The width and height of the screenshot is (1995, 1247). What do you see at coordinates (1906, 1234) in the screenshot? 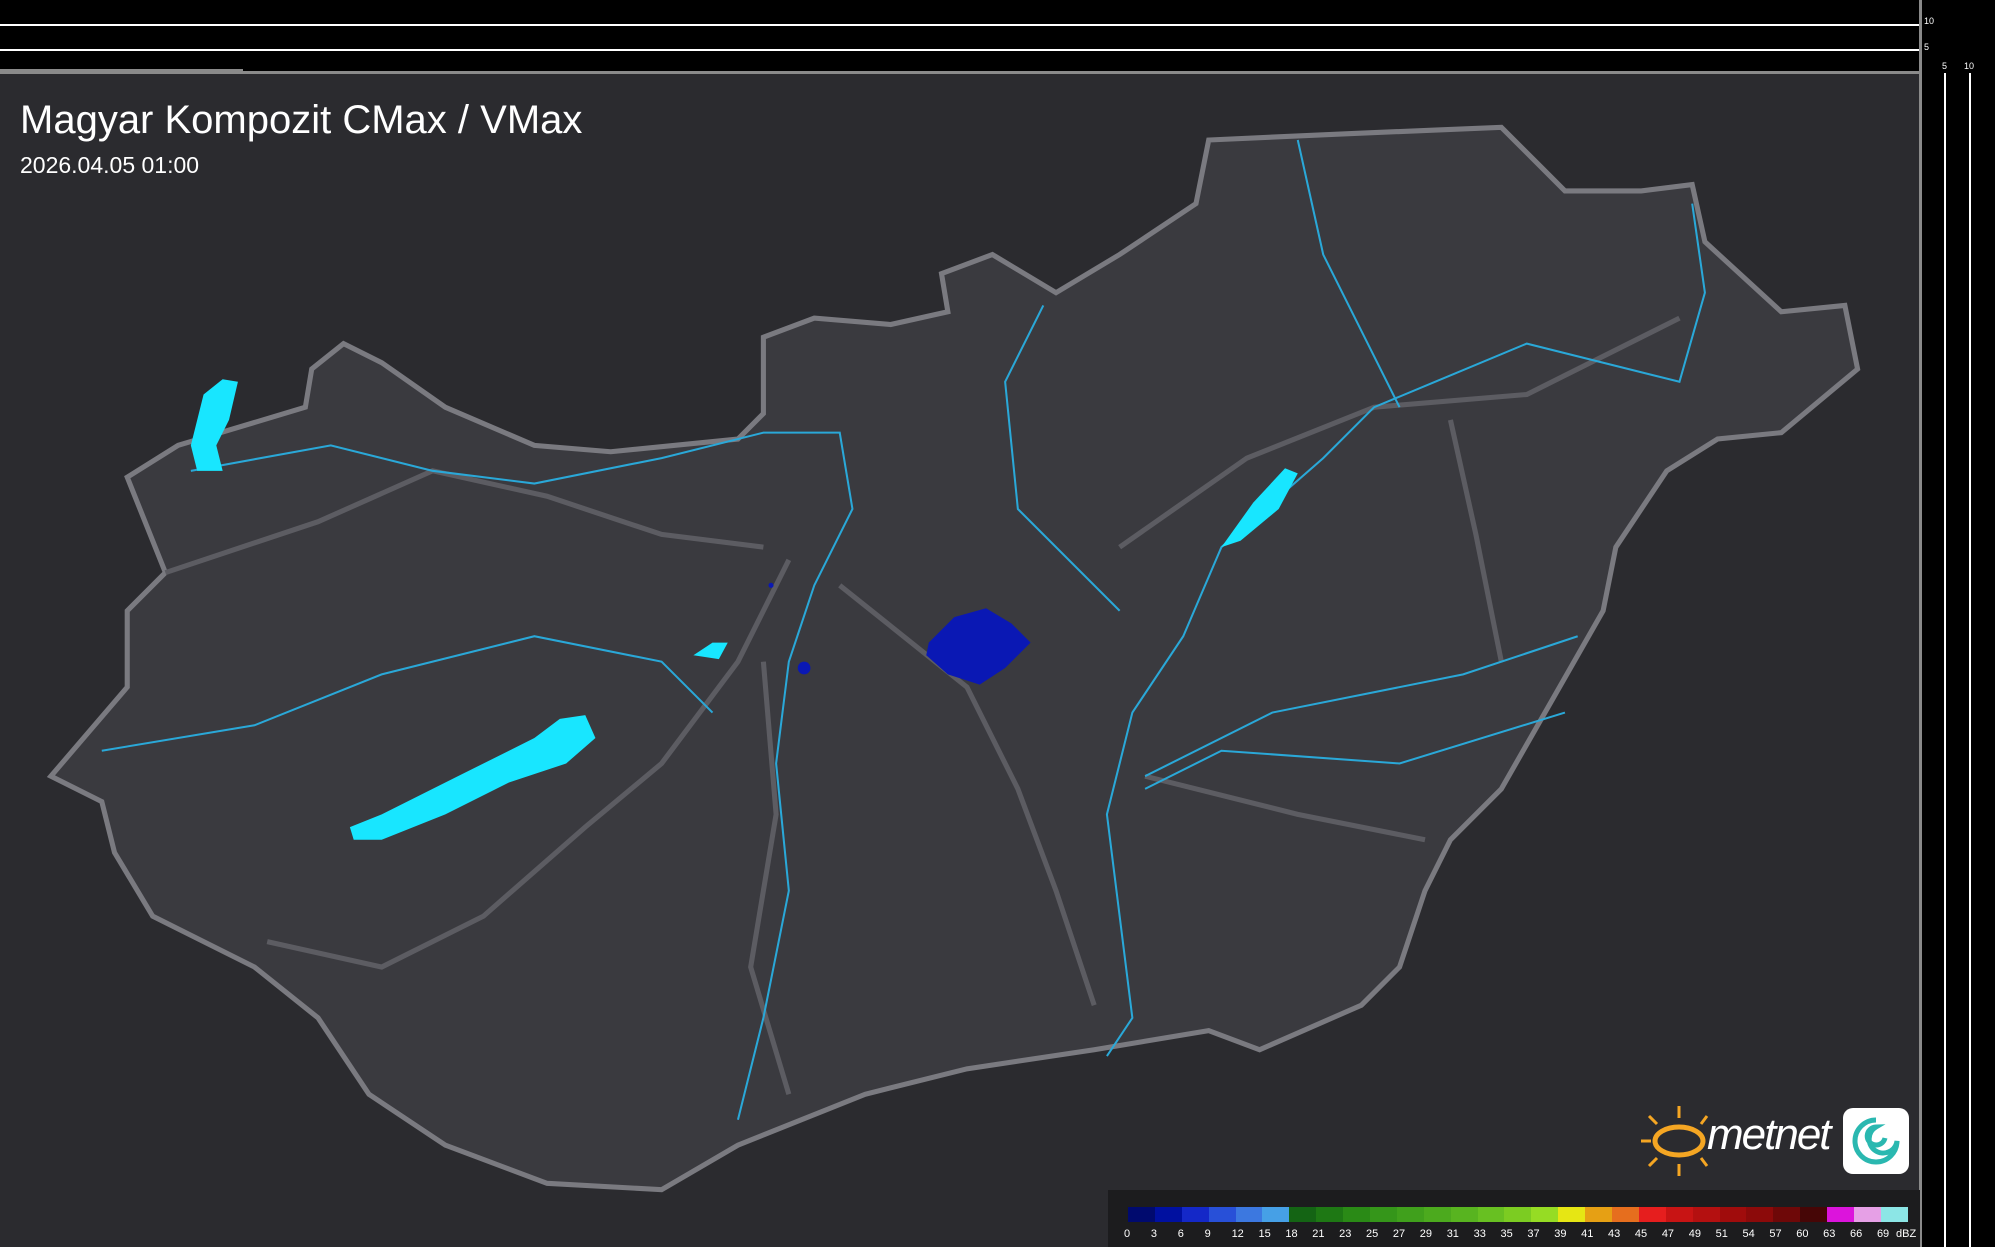
I see `legend-unit: dBZ` at bounding box center [1906, 1234].